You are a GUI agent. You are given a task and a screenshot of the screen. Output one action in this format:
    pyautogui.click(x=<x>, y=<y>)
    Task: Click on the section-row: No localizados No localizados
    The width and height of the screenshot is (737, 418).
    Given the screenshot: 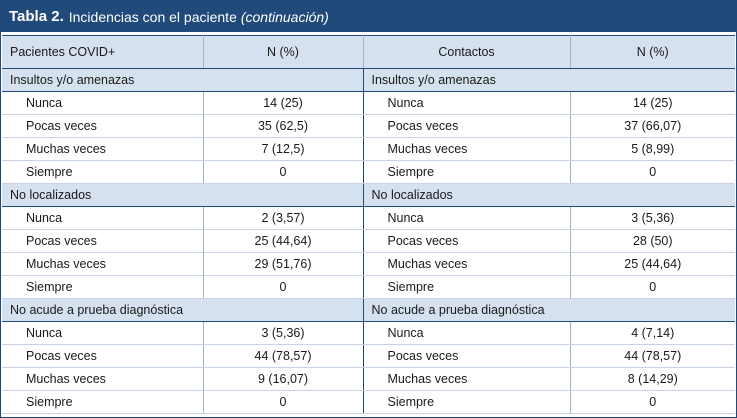 What is the action you would take?
    pyautogui.click(x=368, y=195)
    